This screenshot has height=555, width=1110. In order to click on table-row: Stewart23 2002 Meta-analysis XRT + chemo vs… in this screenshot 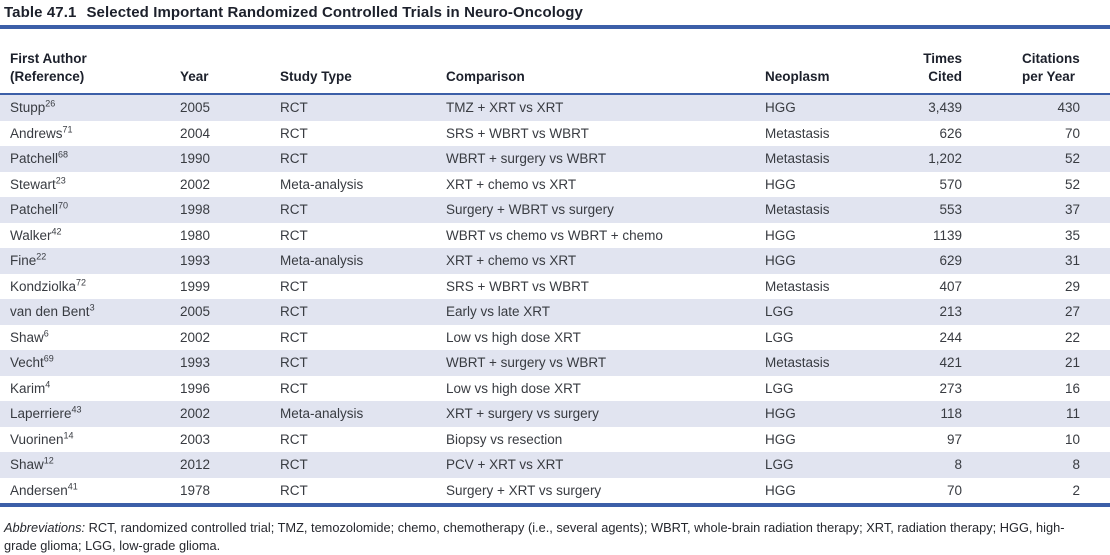, I will do `click(555, 185)`.